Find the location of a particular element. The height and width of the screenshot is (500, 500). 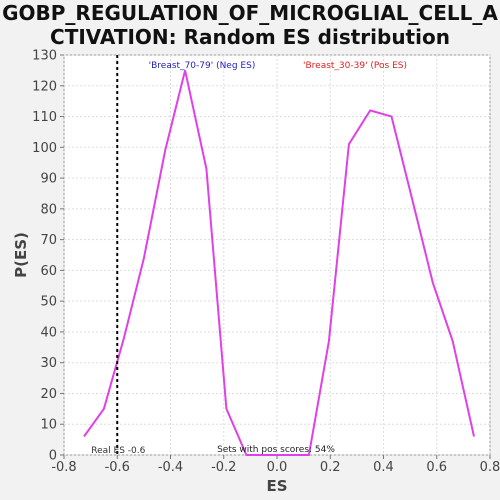

y-tick-label: 30 is located at coordinates (48, 363).